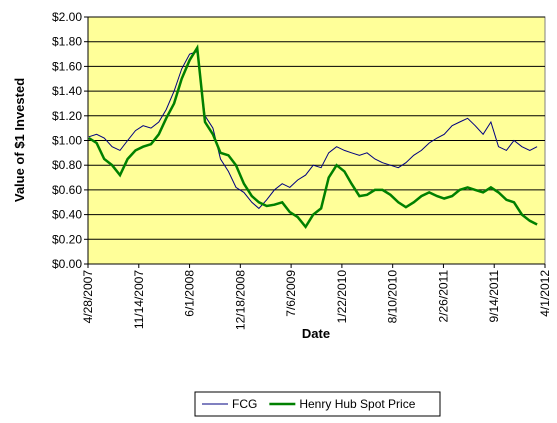  Describe the element at coordinates (67, 190) in the screenshot. I see `y-tick-label: $0.60` at that location.